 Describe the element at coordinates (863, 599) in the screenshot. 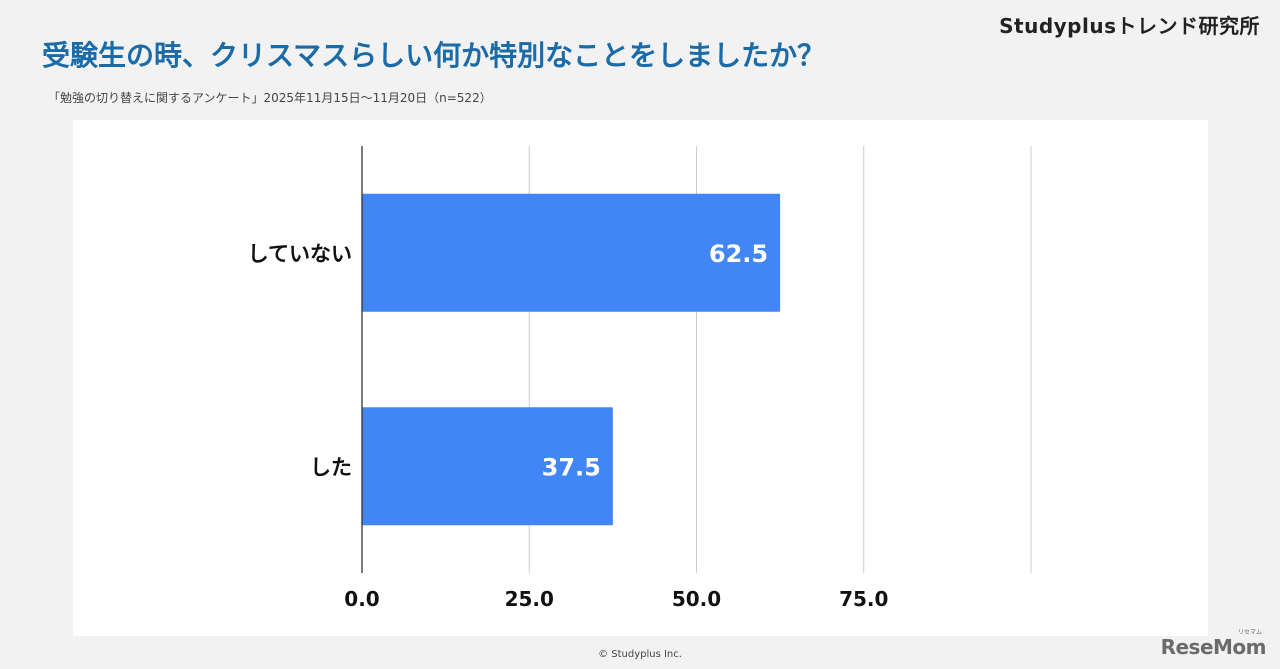

I see `x-tick-label: 75.0` at that location.